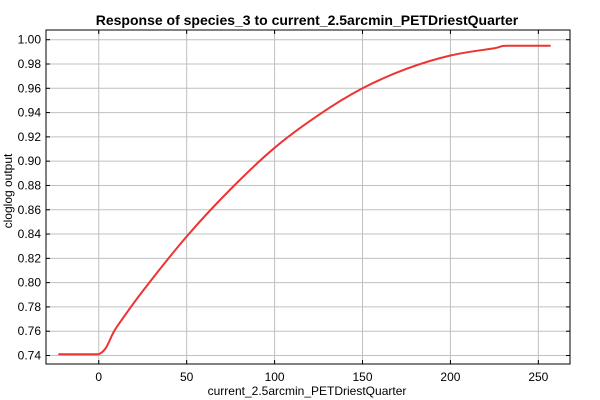 This screenshot has height=400, width=600. I want to click on x-tick-label: 100, so click(275, 377).